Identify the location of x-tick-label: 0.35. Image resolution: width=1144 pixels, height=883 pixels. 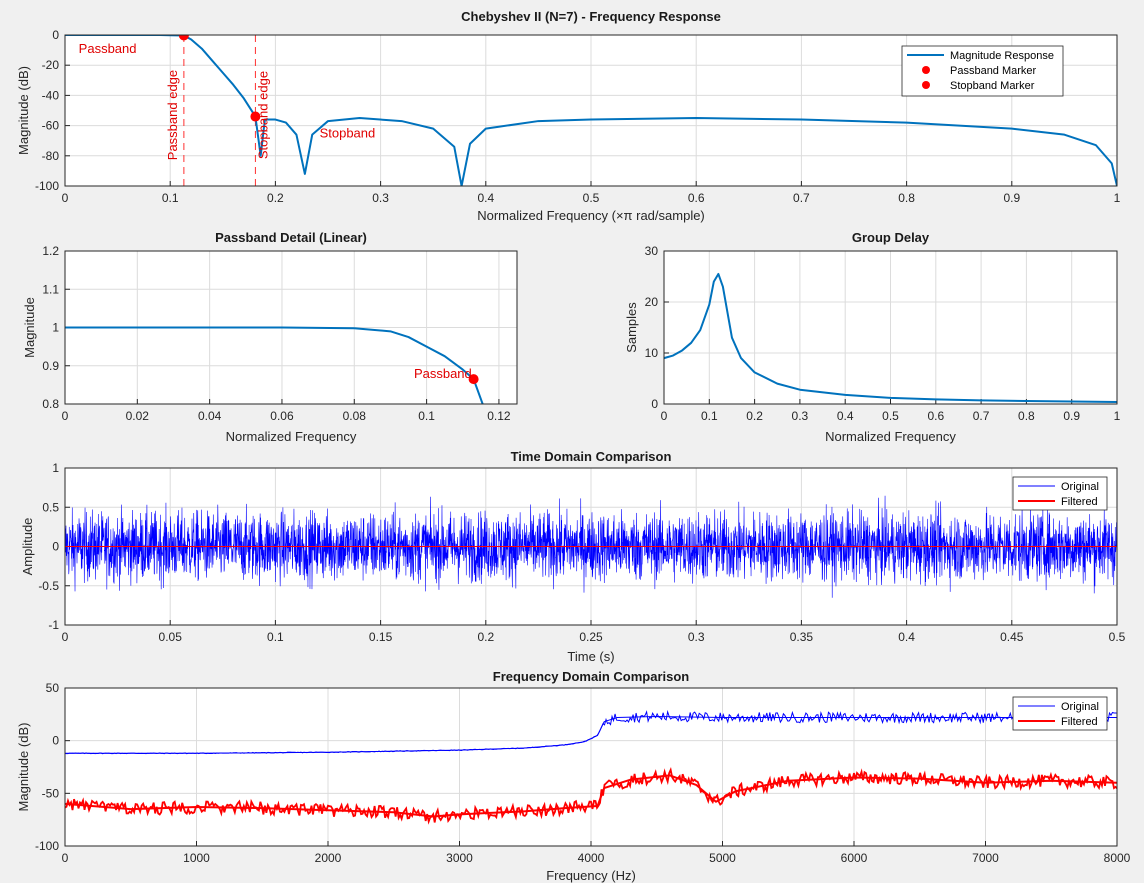
(802, 637).